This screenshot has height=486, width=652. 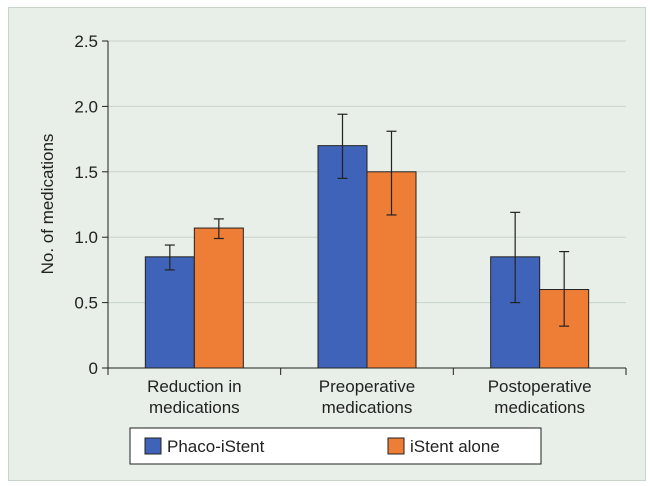 What do you see at coordinates (455, 446) in the screenshot?
I see `legend-label: iStent alone` at bounding box center [455, 446].